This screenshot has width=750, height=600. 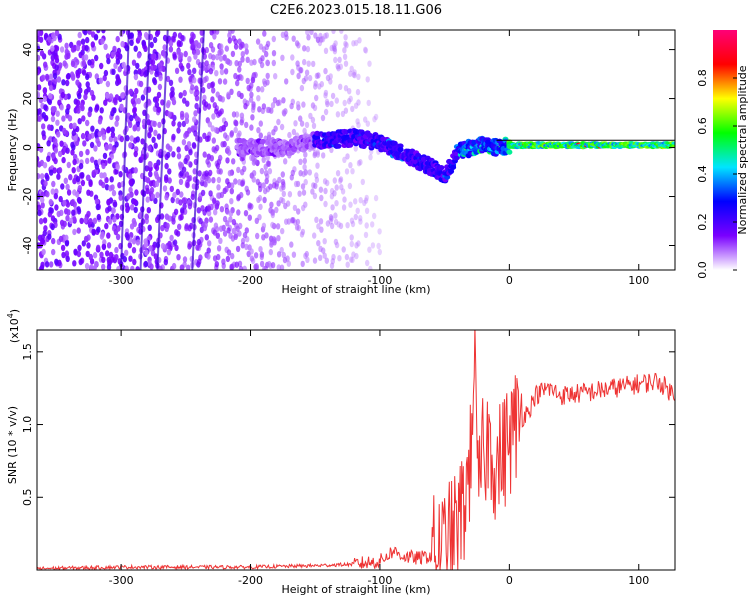 I want to click on spectrogram-ridge-cell, so click(x=509, y=152).